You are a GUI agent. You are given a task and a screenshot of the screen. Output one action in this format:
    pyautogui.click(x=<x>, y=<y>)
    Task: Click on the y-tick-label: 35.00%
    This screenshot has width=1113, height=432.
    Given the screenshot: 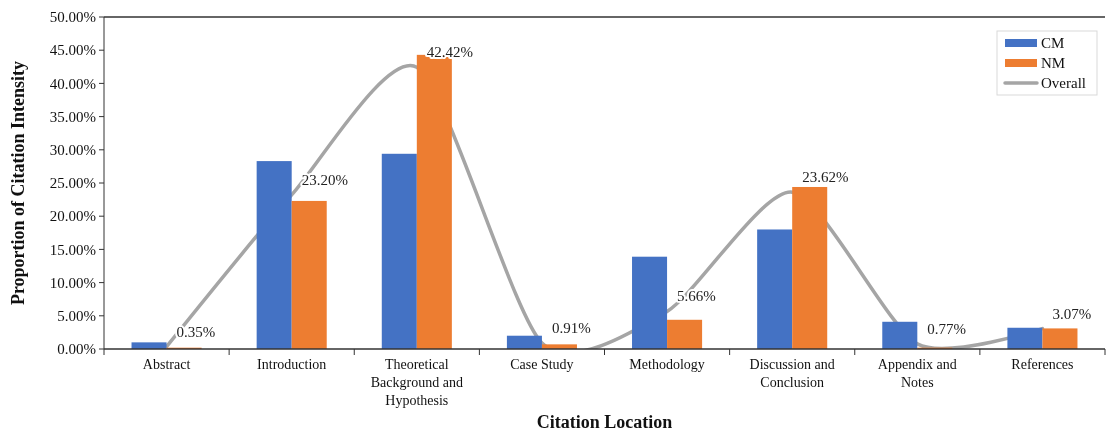 What is the action you would take?
    pyautogui.click(x=72, y=116)
    